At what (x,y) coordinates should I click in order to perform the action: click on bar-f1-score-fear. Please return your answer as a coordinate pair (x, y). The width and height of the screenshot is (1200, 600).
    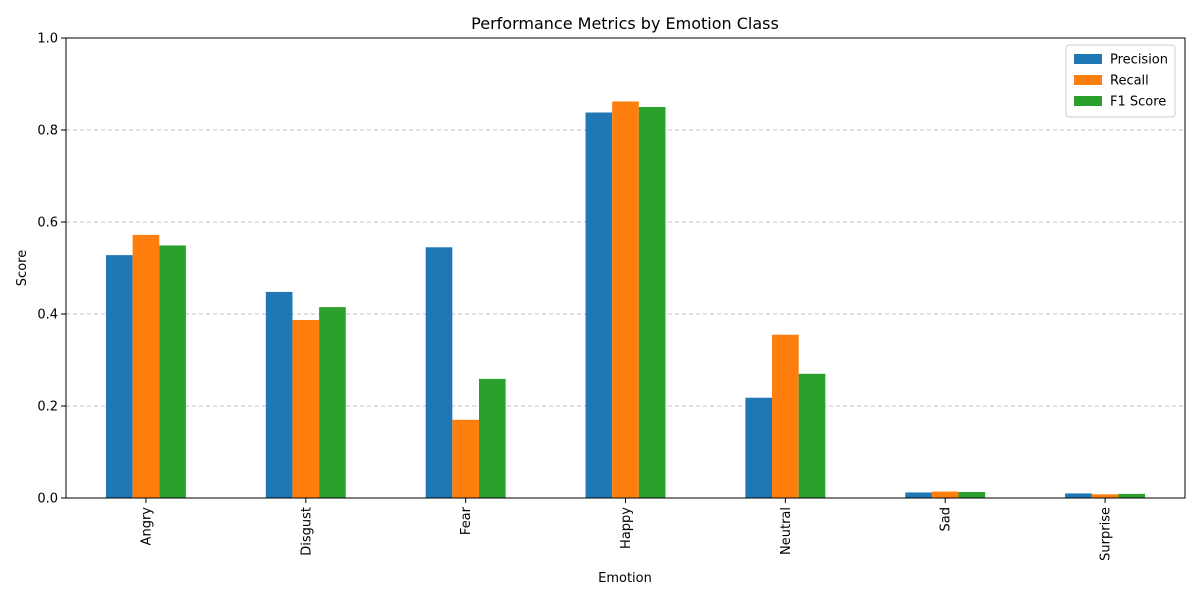
    Looking at the image, I should click on (492, 438).